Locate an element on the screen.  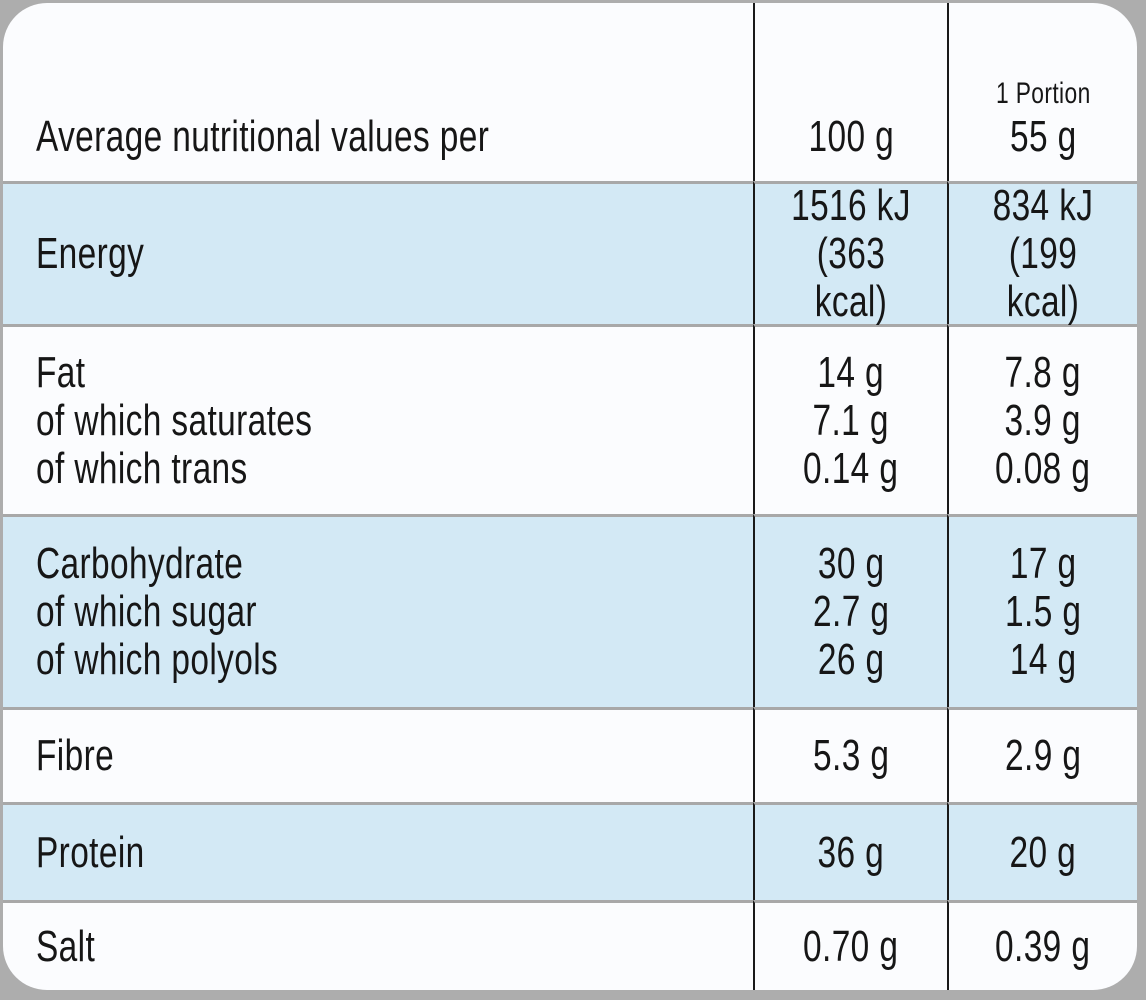
row-fibre-label: Fibre is located at coordinates (75, 755).